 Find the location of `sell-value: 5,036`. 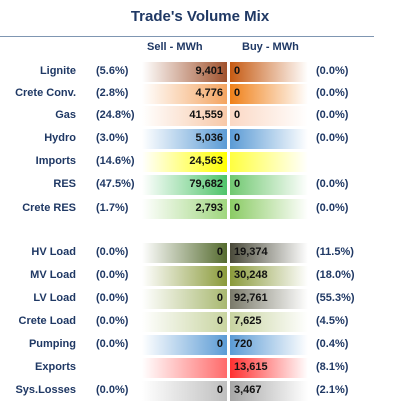

sell-value: 5,036 is located at coordinates (209, 138).